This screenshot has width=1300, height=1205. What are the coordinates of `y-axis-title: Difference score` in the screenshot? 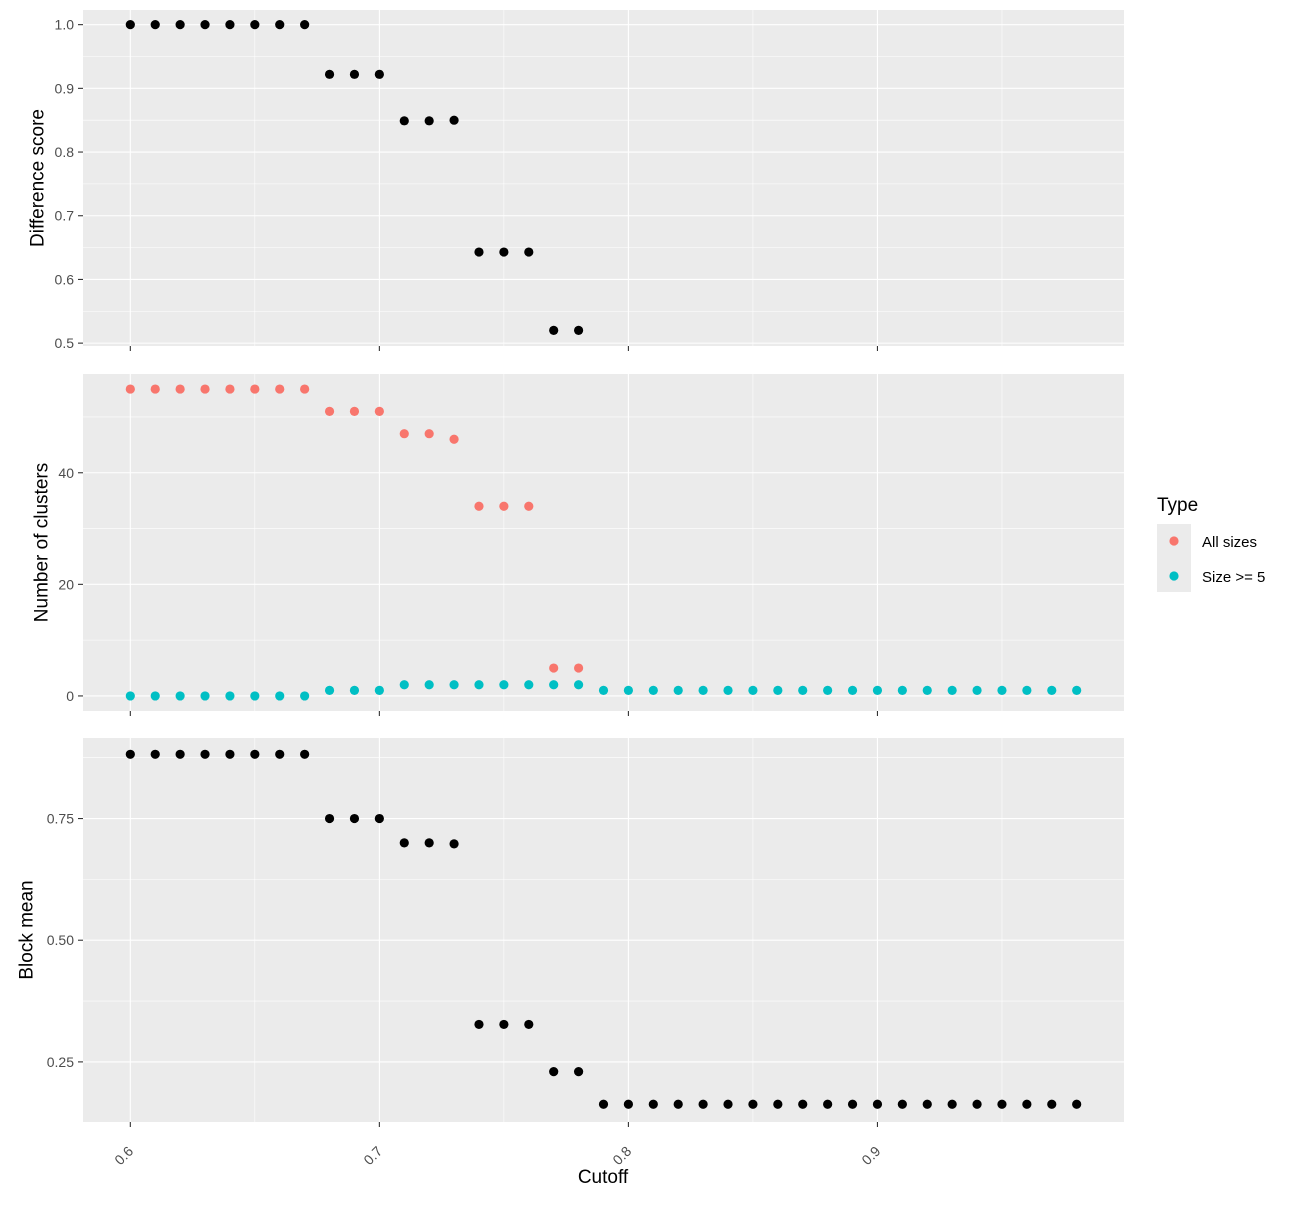 It's located at (38, 178).